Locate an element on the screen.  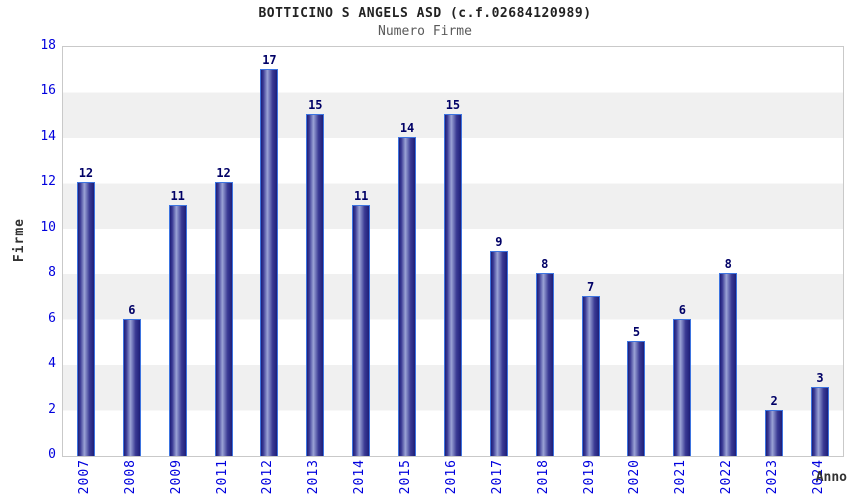
bar-column: 17 is located at coordinates (270, 251).